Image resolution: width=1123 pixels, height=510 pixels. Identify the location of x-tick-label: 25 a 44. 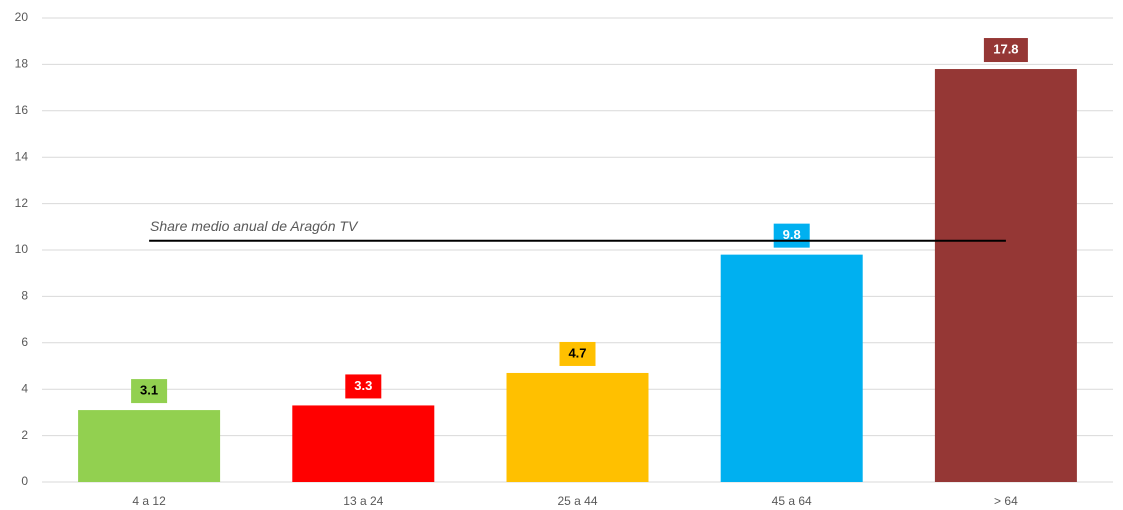
(577, 501).